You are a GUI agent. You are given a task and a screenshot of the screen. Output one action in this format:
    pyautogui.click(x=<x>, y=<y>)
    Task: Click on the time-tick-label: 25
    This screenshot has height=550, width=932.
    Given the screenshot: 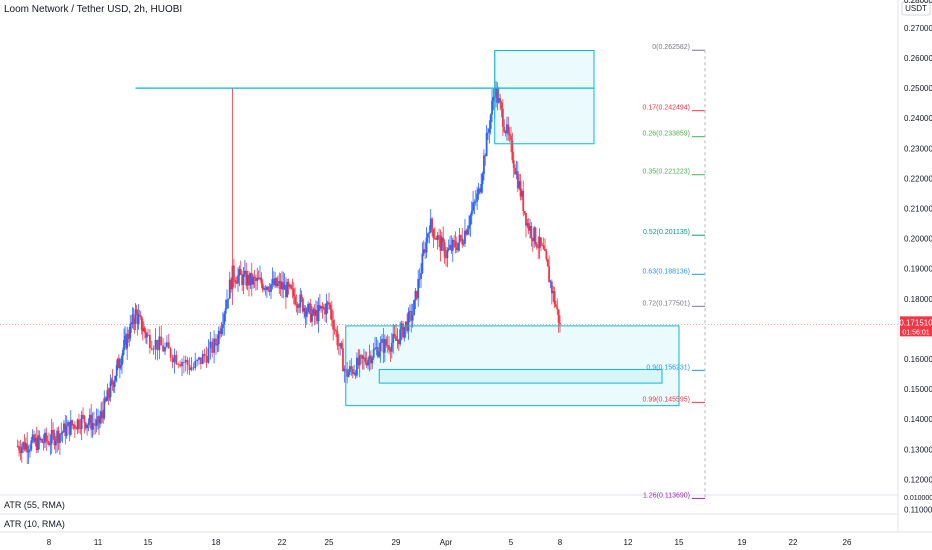 What is the action you would take?
    pyautogui.click(x=329, y=542)
    